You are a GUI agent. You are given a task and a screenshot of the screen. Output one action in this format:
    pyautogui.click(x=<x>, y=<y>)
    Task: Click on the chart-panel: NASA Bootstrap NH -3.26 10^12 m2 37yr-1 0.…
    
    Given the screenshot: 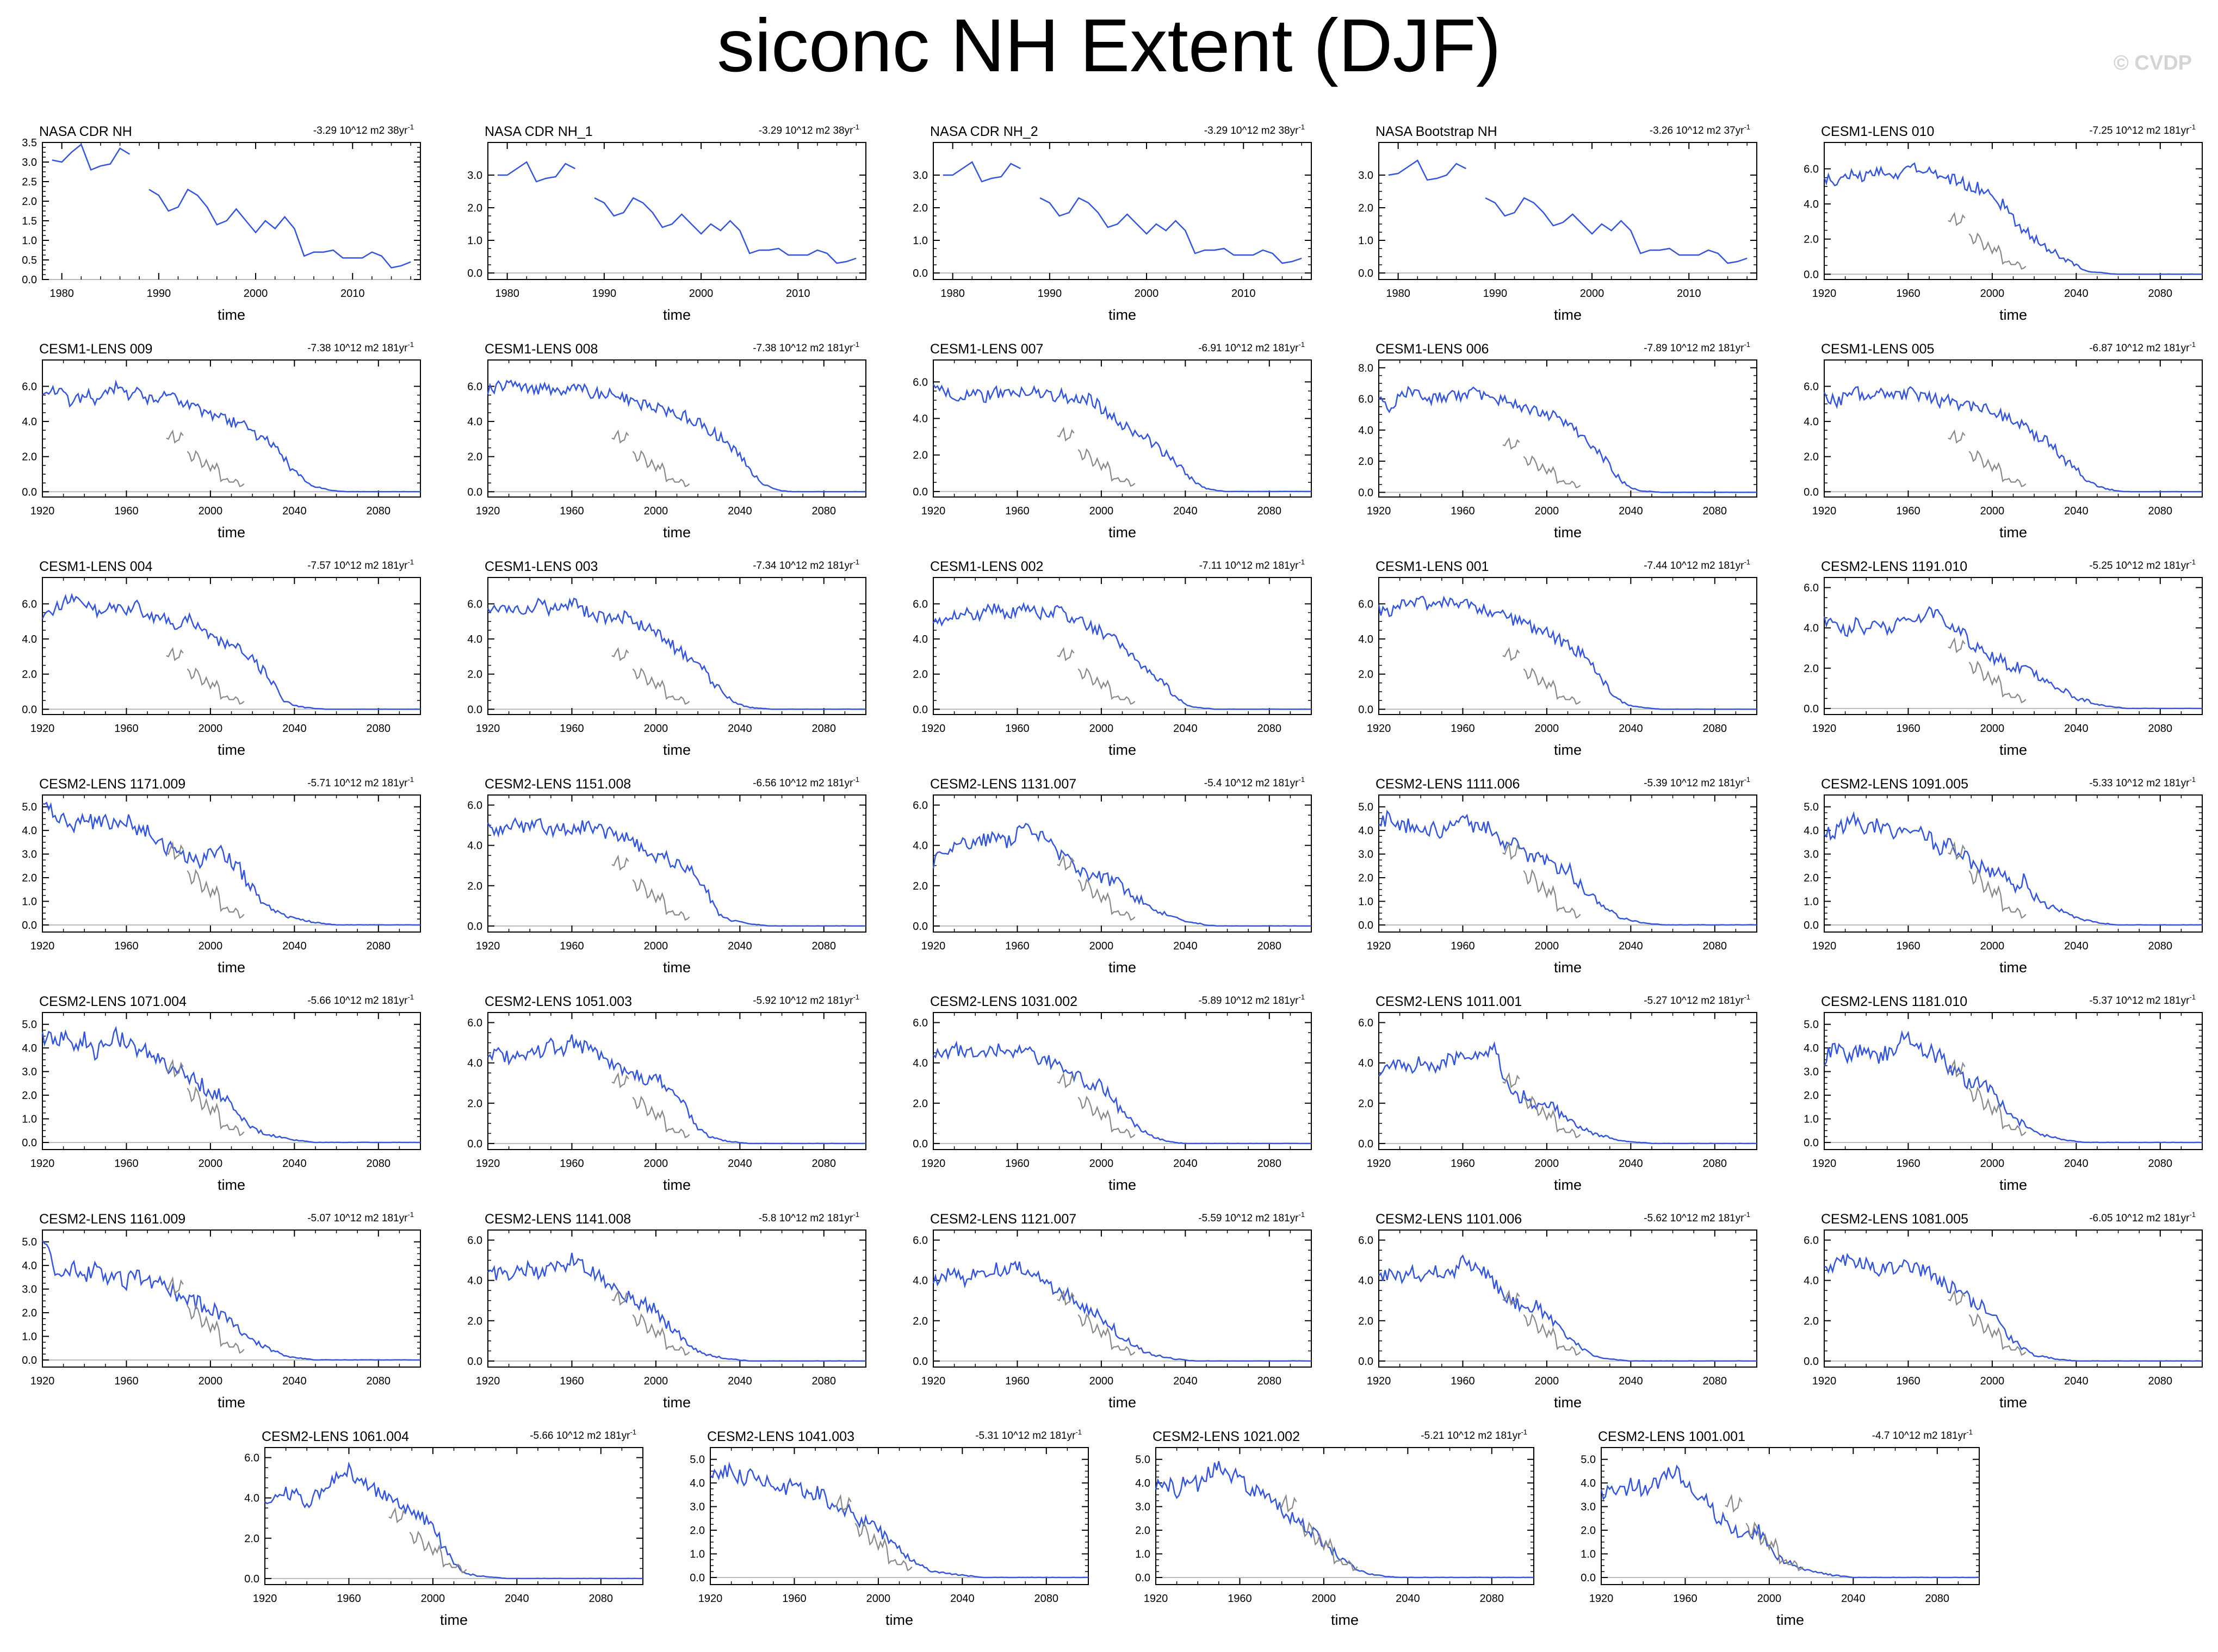 What is the action you would take?
    pyautogui.click(x=1557, y=223)
    